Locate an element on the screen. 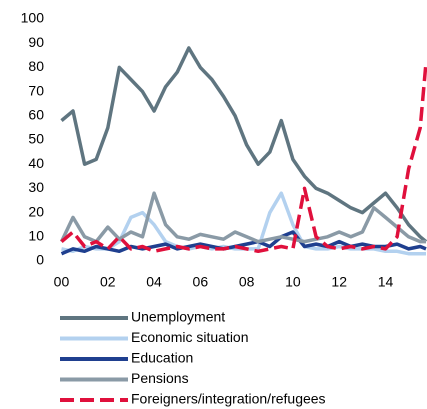 This screenshot has height=409, width=427. x-tick-label: 06 is located at coordinates (201, 282).